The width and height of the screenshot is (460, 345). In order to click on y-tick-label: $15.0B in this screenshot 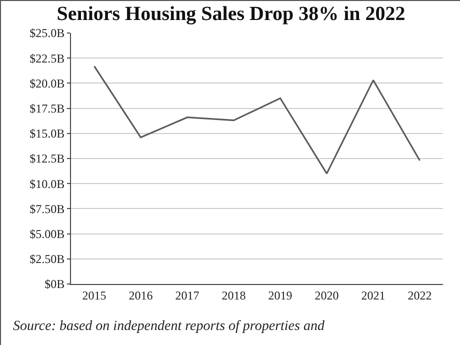, I will do `click(47, 133)`.